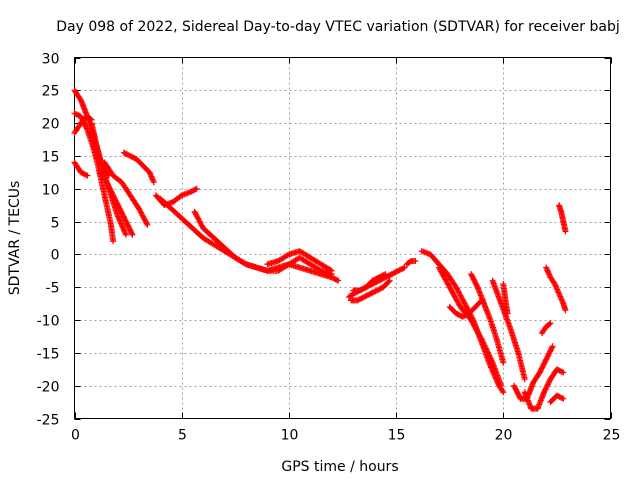 The width and height of the screenshot is (640, 480). I want to click on series-s8, so click(138, 167).